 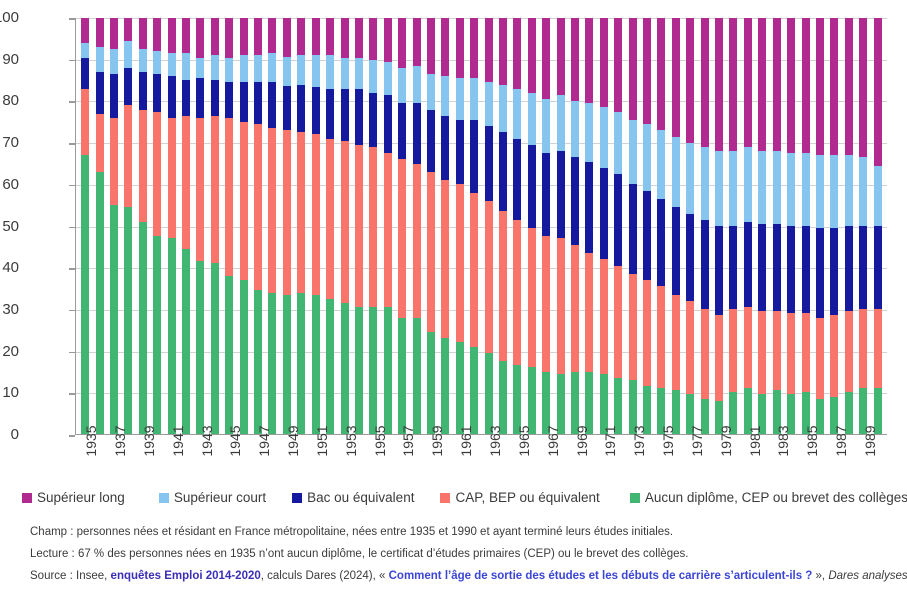 What do you see at coordinates (185, 576) in the screenshot?
I see `source-link-enquetes-emploi: enquêtes Emploi 2014-2020` at bounding box center [185, 576].